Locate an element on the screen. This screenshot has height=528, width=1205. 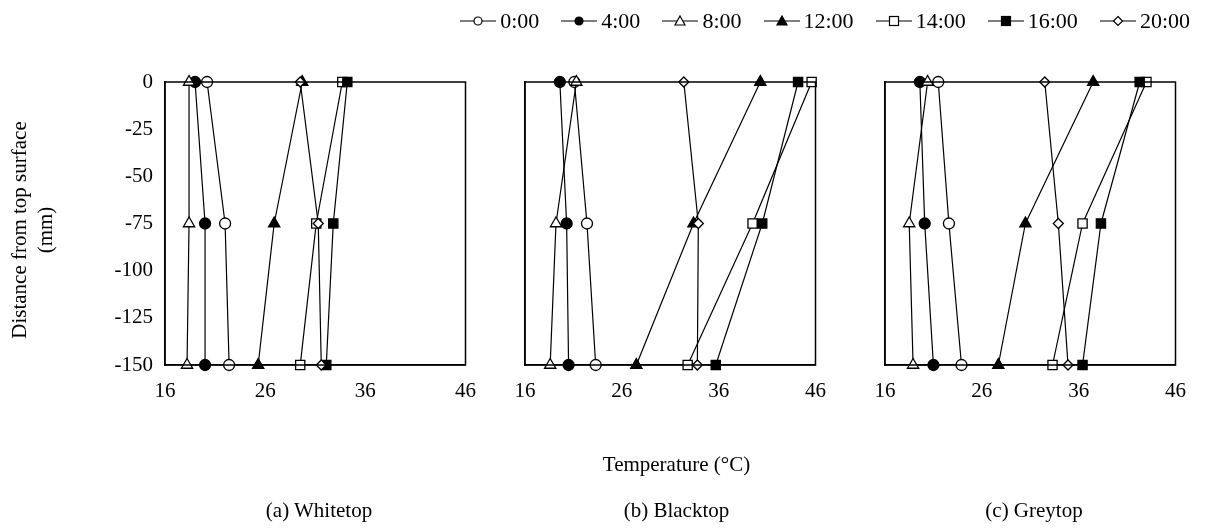
text: (a) Whitetop is located at coordinates (319, 510).